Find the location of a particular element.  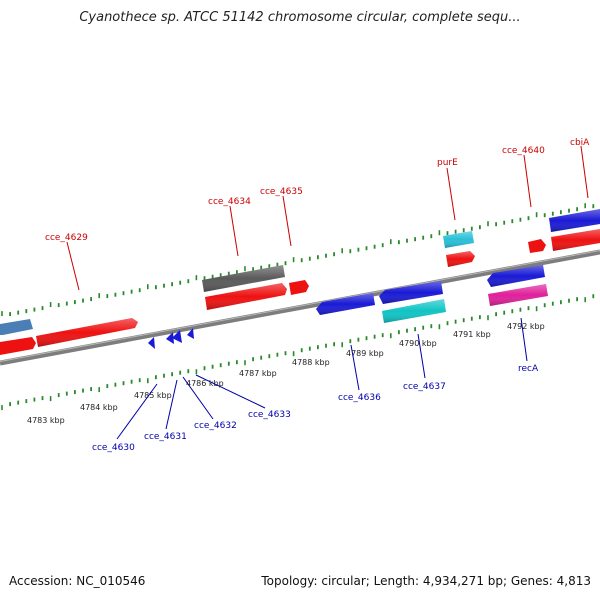

label-cce-4631: cce_4631 is located at coordinates (165, 437).